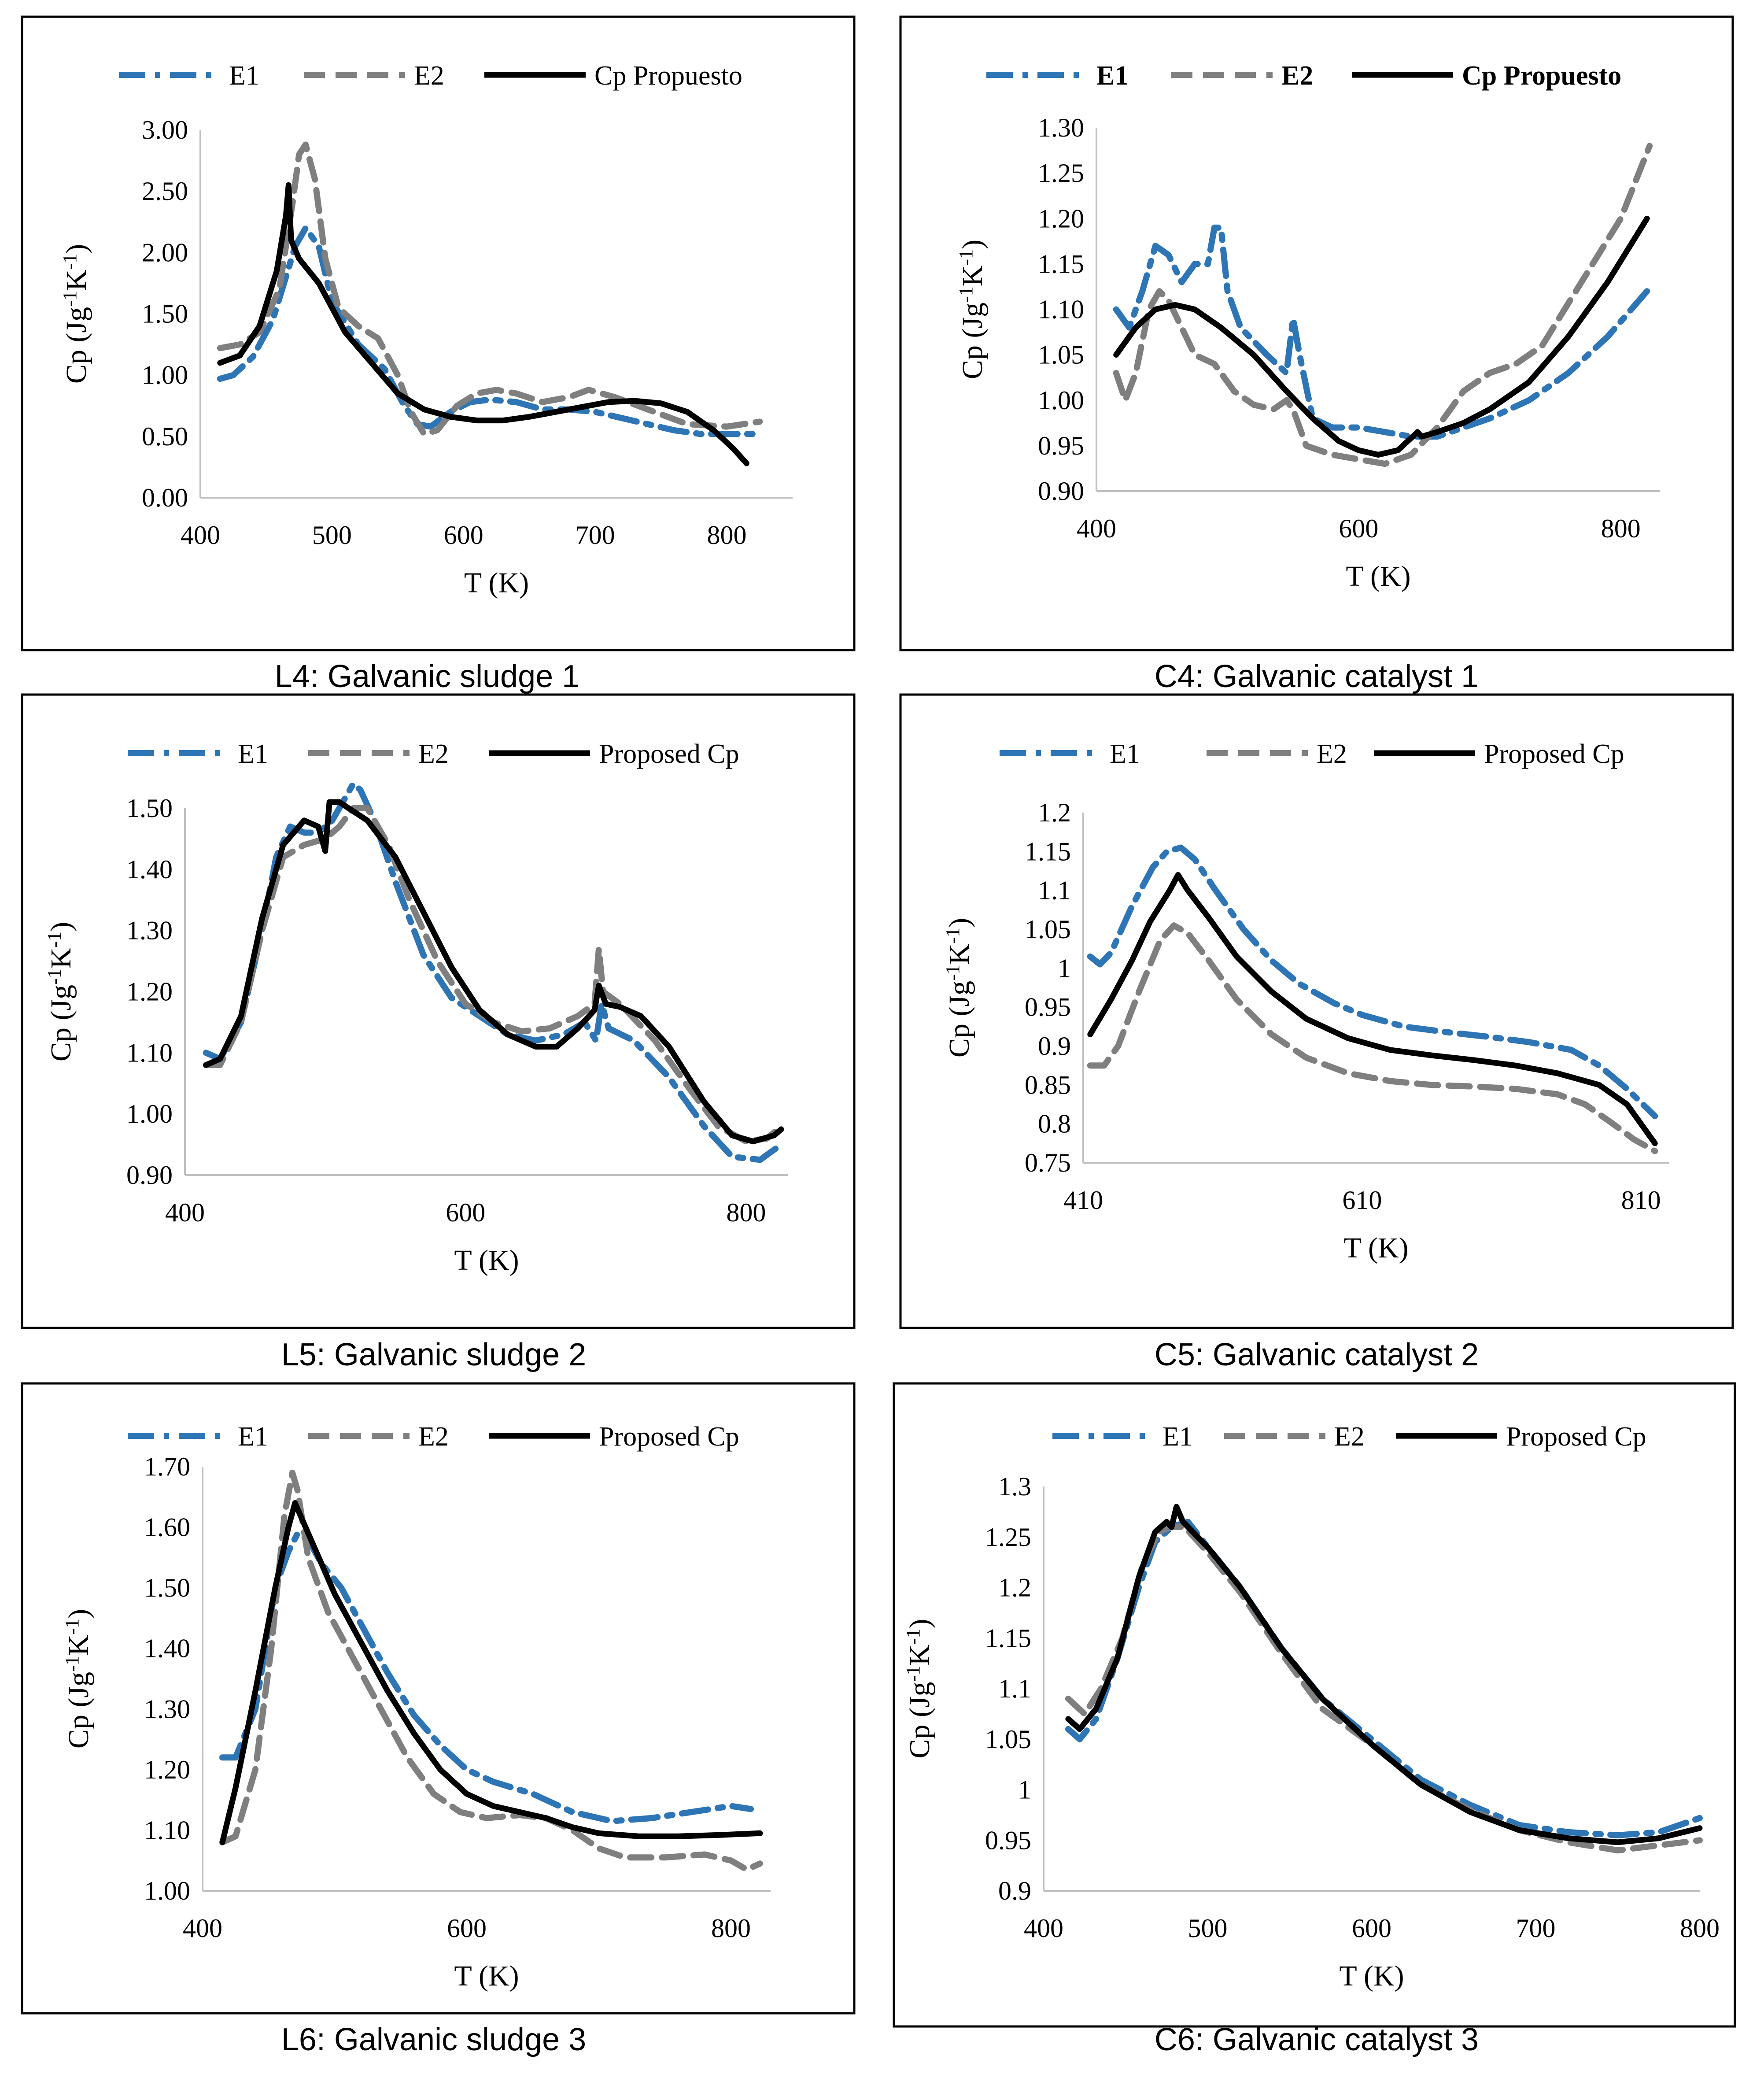 This screenshot has height=2078, width=1764. Describe the element at coordinates (167, 1466) in the screenshot. I see `y-tick-label: 1.70` at that location.